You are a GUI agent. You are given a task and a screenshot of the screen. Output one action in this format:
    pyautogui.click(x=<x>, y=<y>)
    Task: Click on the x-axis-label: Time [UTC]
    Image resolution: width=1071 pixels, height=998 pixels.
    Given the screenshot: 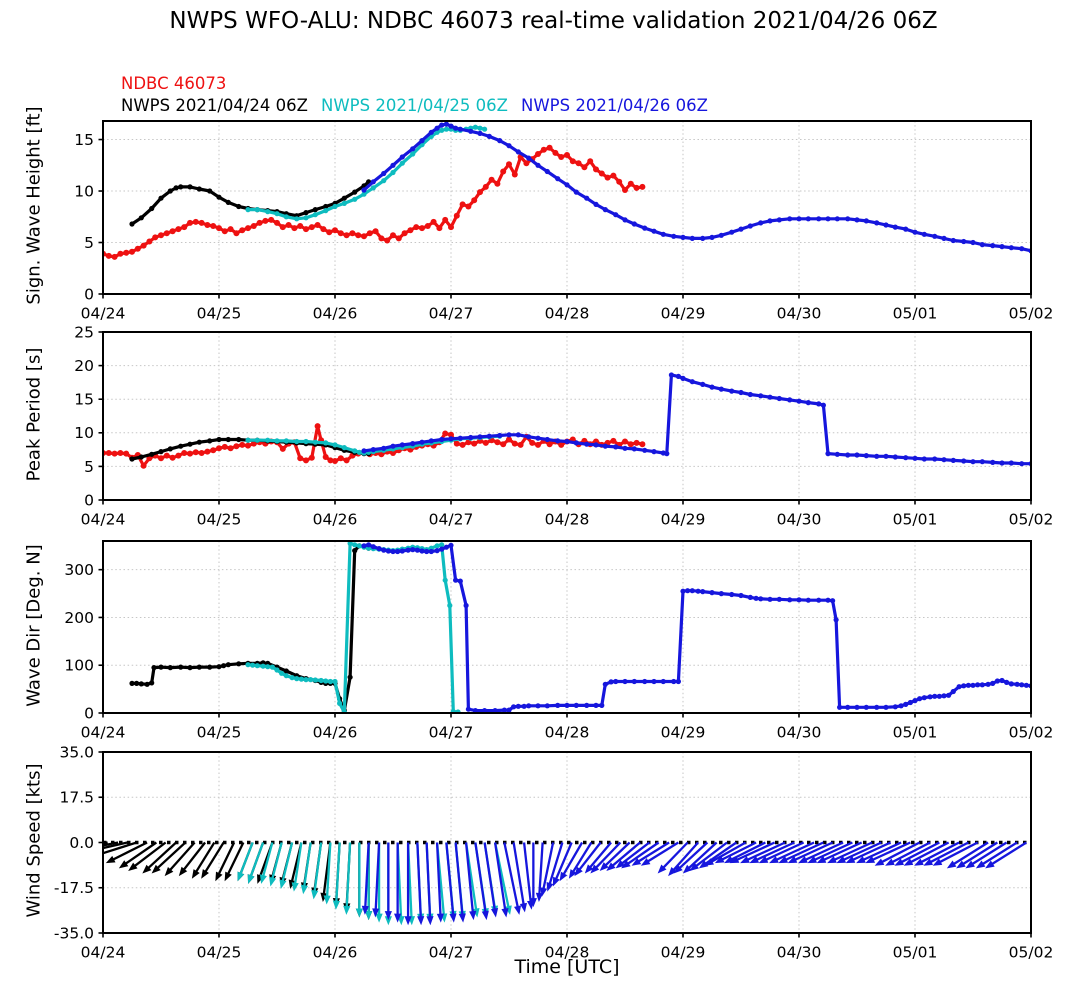 What is the action you would take?
    pyautogui.click(x=567, y=967)
    